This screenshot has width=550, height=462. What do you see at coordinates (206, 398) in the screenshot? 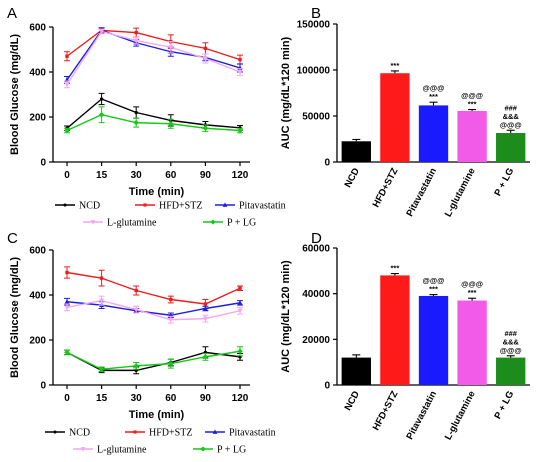
I see `x-tick-label: 90` at bounding box center [206, 398].